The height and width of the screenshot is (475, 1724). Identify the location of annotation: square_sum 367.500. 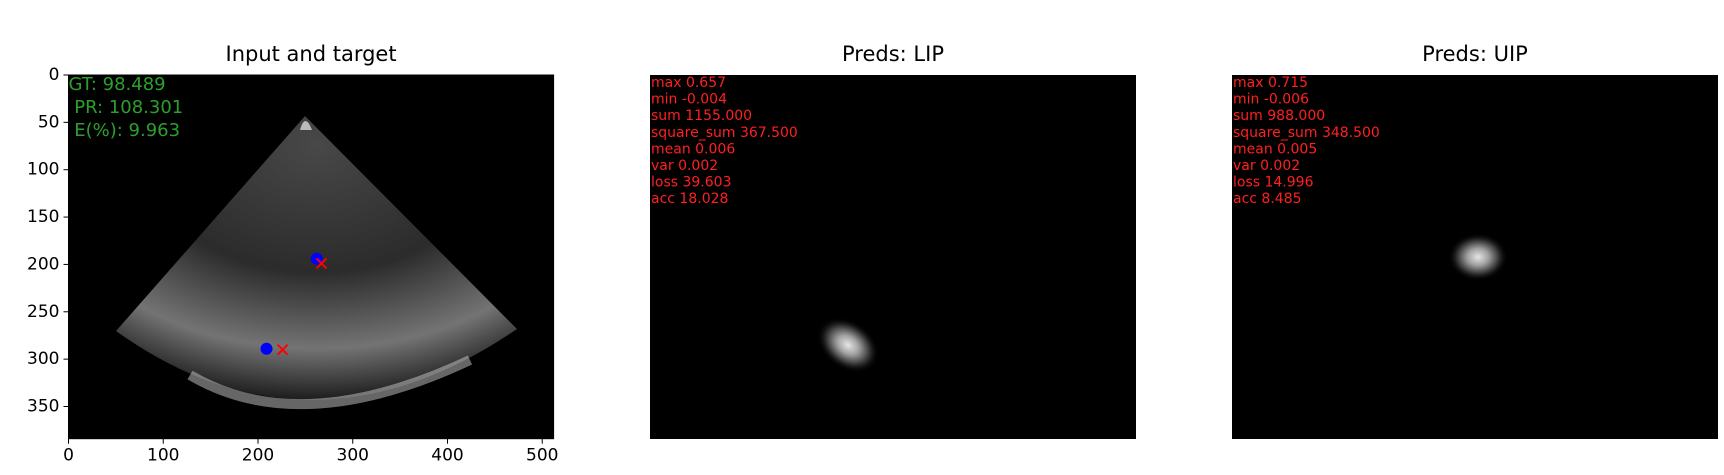
(724, 133).